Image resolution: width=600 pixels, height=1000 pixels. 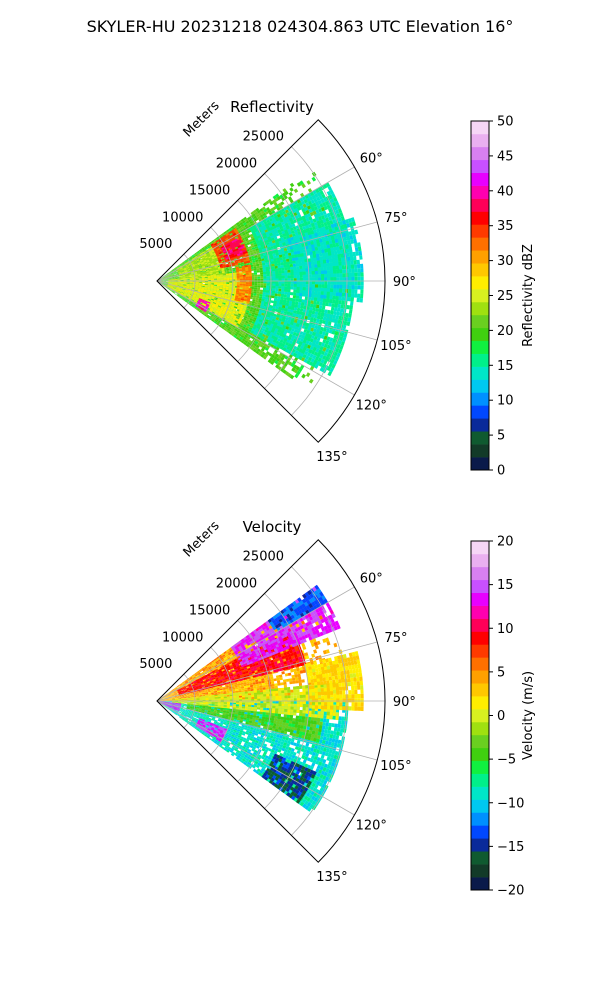 What do you see at coordinates (501, 436) in the screenshot?
I see `colorbar-tick-label: 5` at bounding box center [501, 436].